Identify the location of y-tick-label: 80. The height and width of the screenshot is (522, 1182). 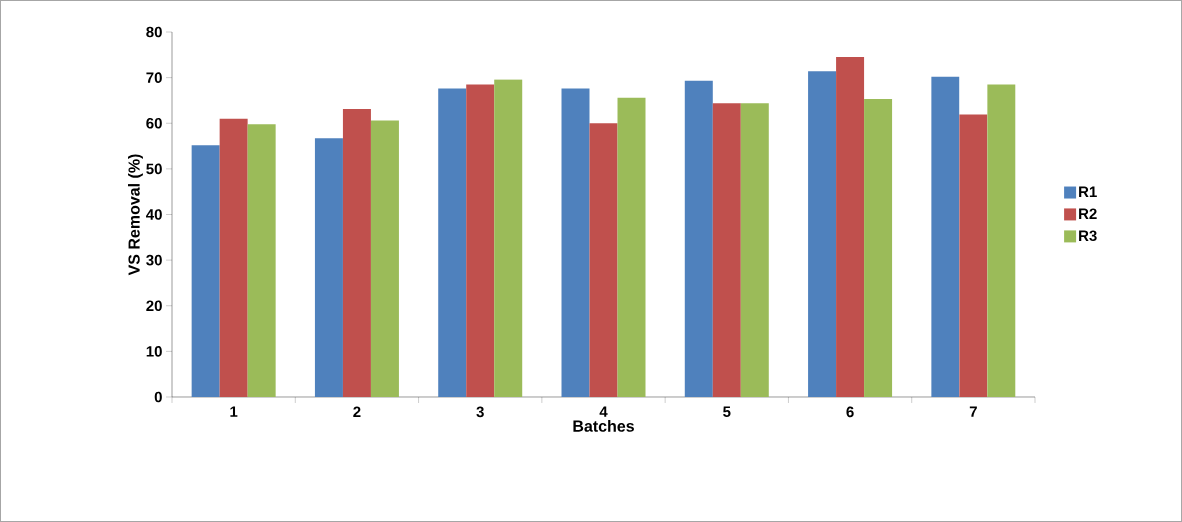
(154, 32).